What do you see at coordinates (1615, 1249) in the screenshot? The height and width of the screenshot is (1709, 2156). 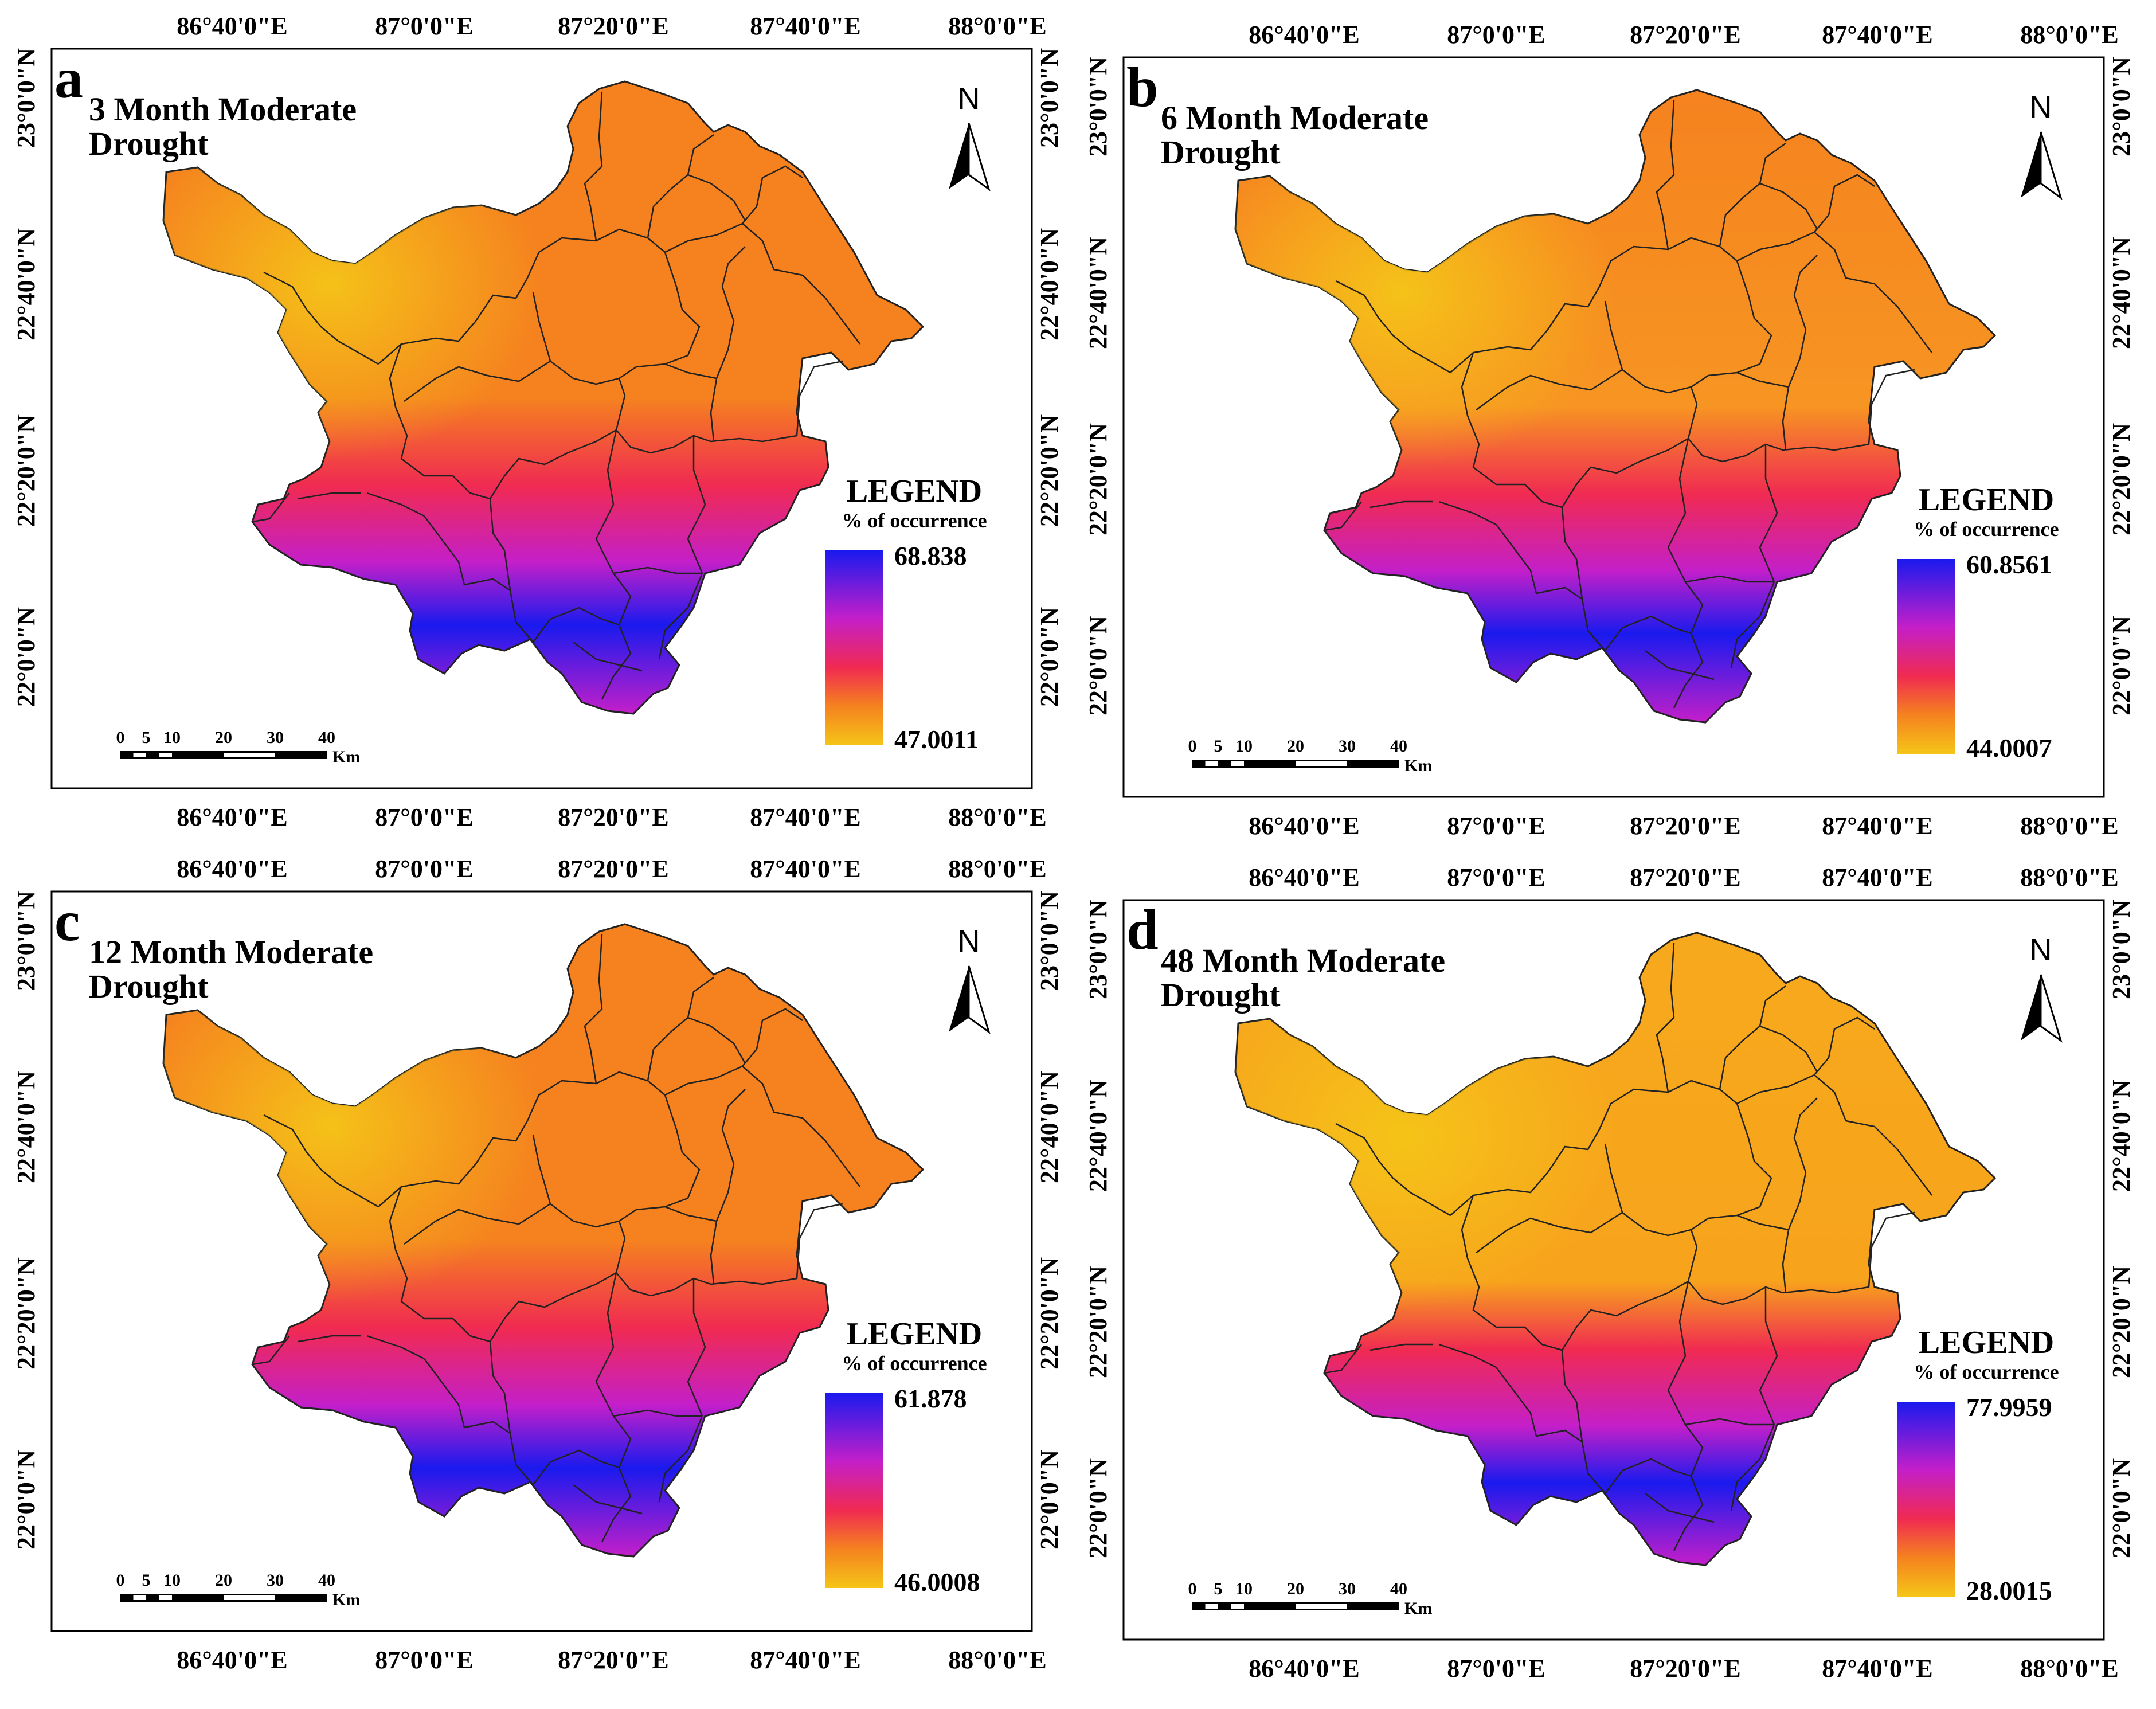 I see `western-low-zone` at bounding box center [1615, 1249].